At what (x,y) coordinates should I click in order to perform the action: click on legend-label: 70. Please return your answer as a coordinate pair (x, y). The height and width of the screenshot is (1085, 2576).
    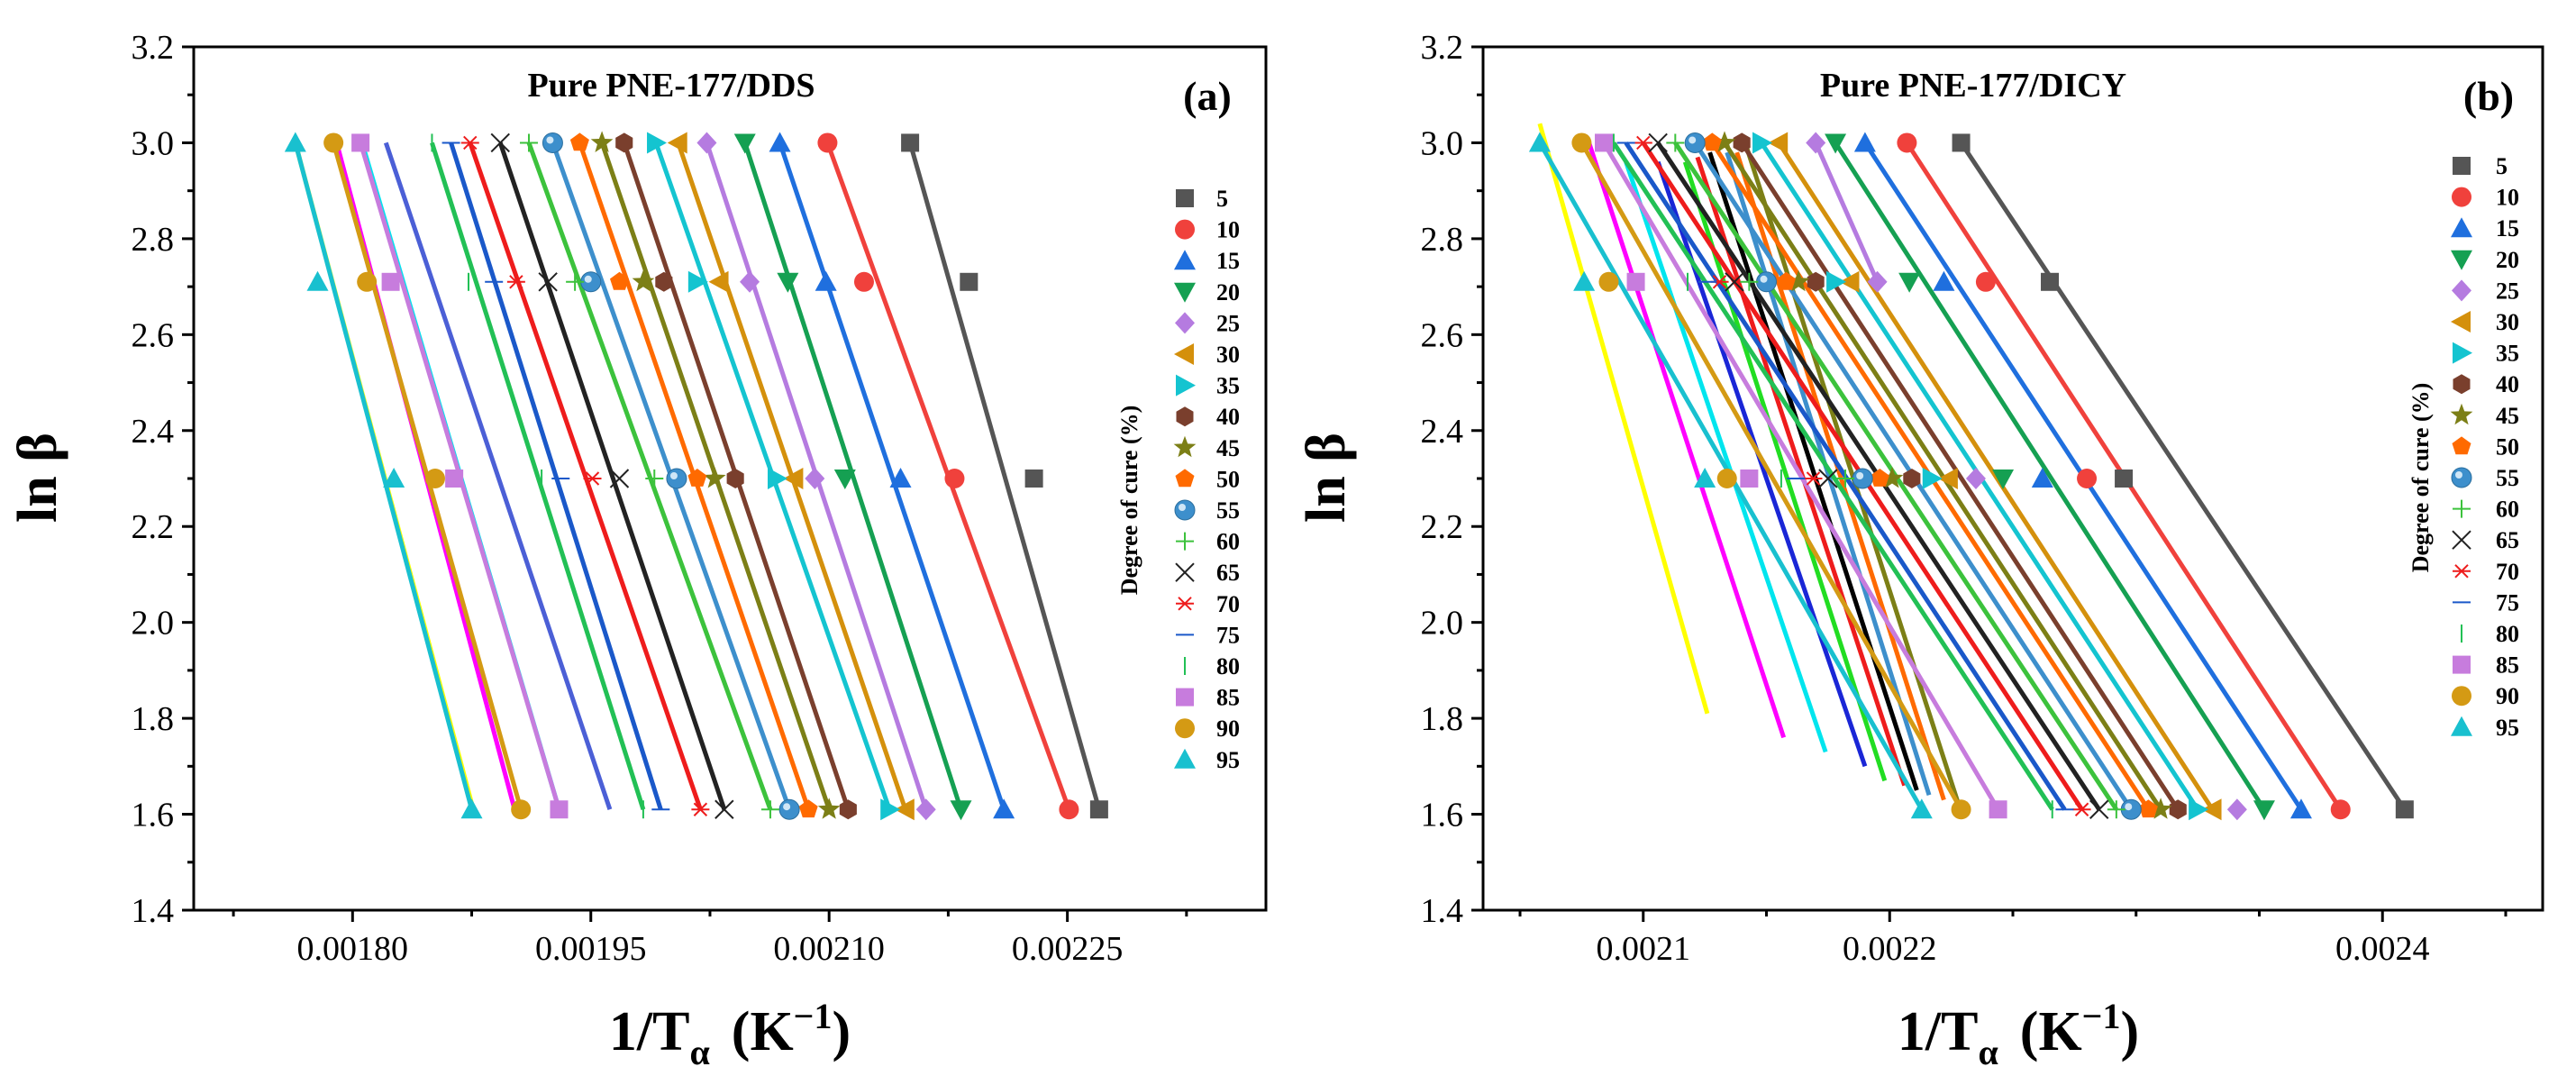
    Looking at the image, I should click on (1228, 604).